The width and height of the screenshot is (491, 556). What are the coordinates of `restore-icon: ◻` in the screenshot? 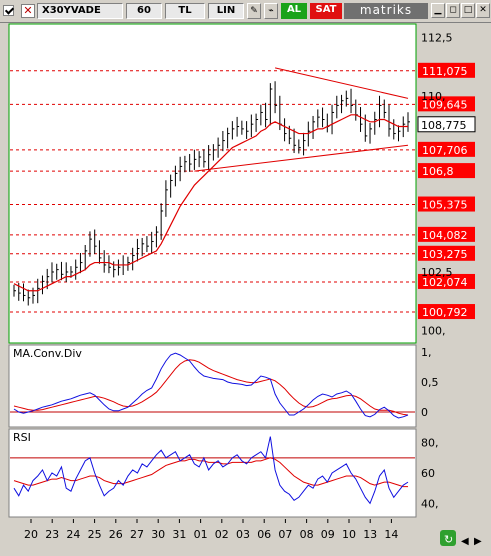 It's located at (453, 10).